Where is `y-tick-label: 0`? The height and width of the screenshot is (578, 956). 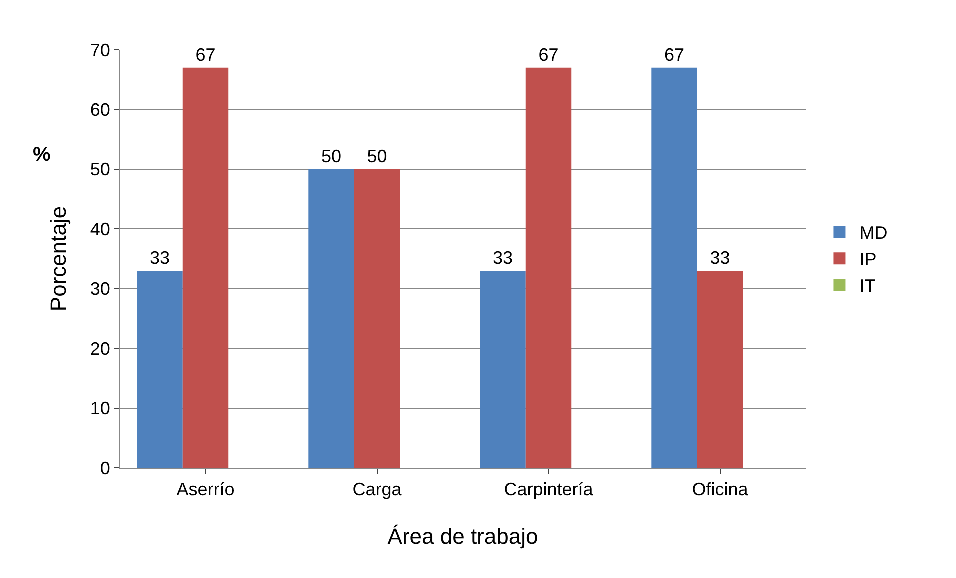
y-tick-label: 0 is located at coordinates (105, 468).